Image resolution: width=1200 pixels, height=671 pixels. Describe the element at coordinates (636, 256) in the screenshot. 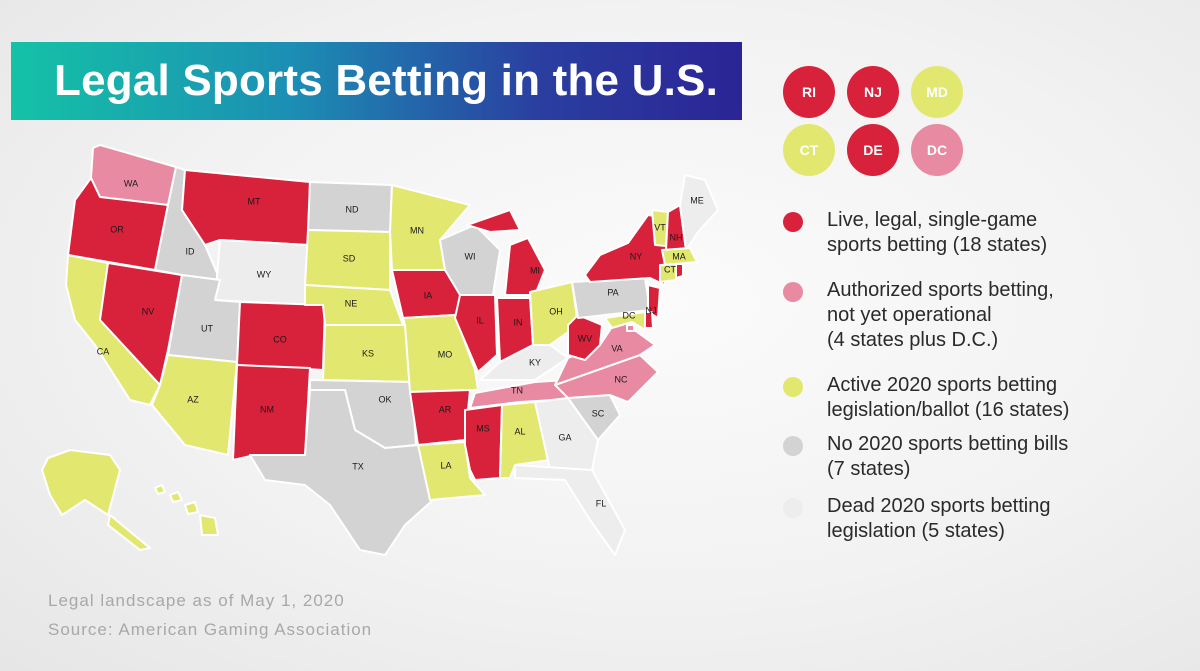

I see `state-label-ny: NY` at that location.